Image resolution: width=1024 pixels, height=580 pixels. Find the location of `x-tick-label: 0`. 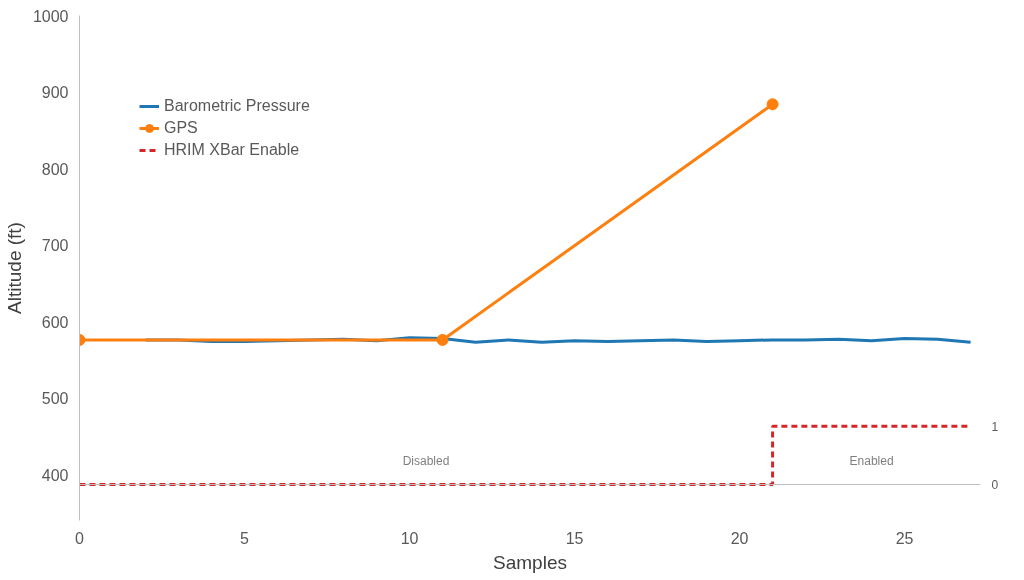

x-tick-label: 0 is located at coordinates (80, 538).